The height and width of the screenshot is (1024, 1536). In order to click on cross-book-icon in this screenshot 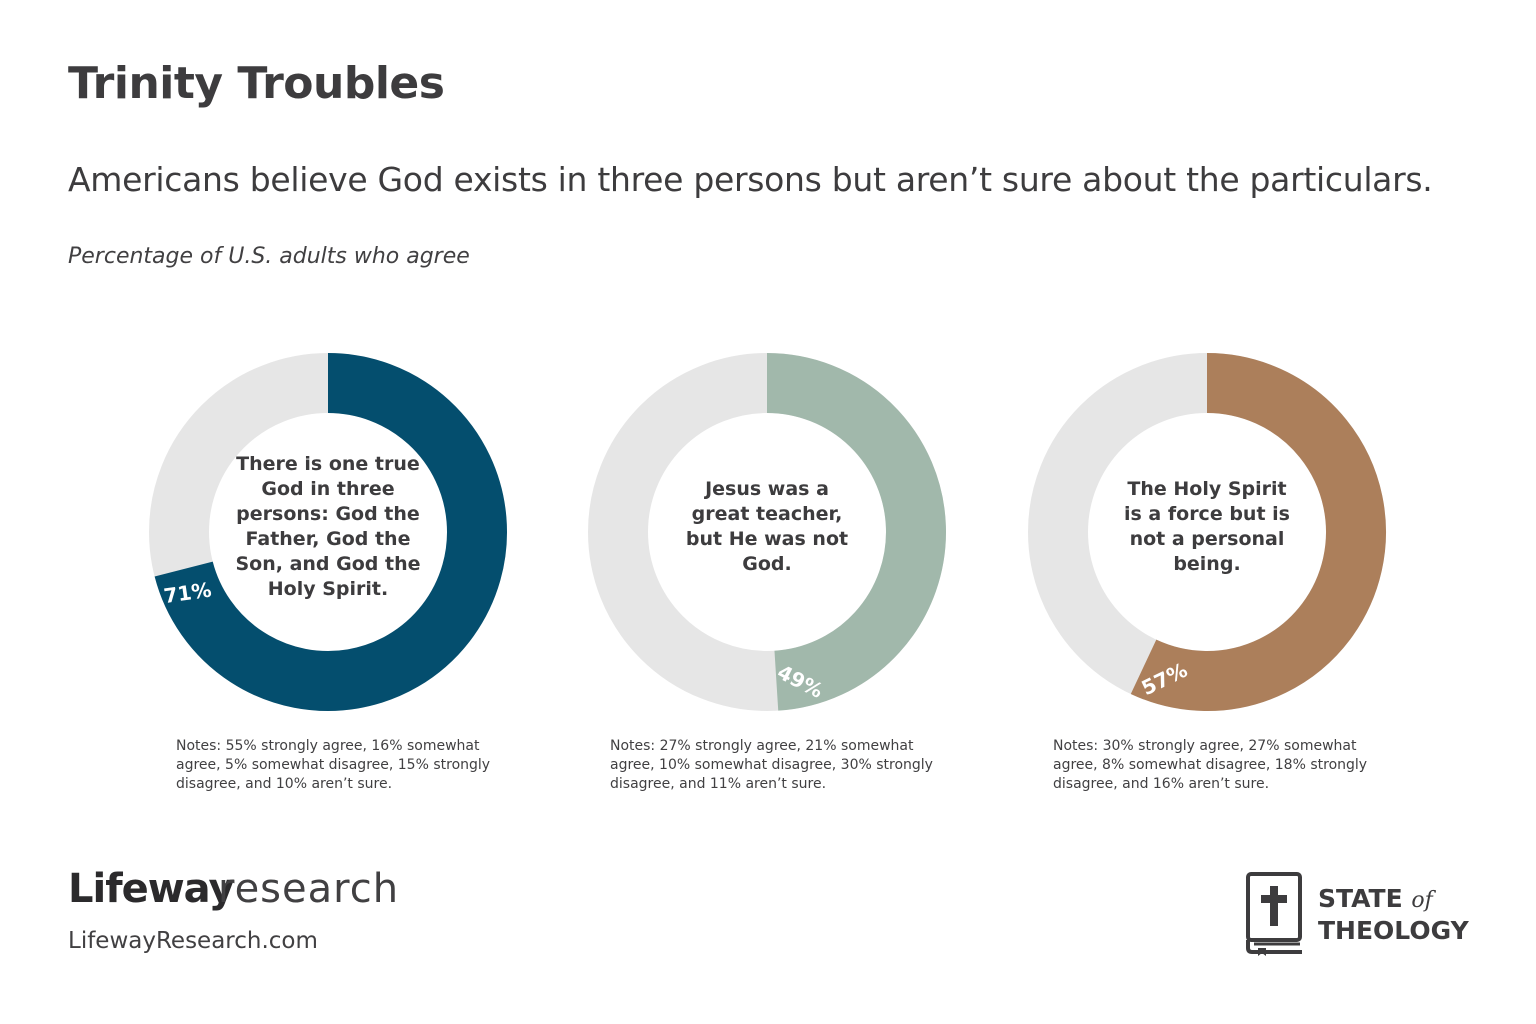, I will do `click(1274, 914)`.